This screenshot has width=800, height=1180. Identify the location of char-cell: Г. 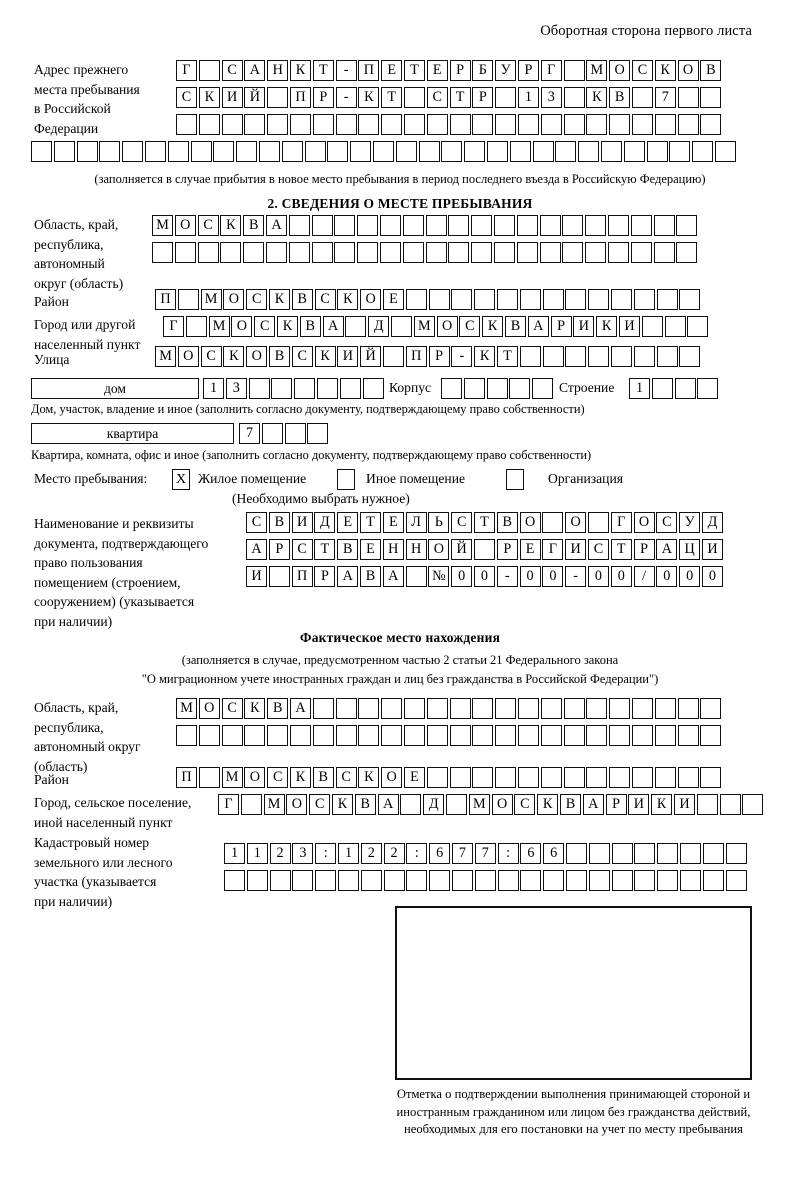
(228, 804).